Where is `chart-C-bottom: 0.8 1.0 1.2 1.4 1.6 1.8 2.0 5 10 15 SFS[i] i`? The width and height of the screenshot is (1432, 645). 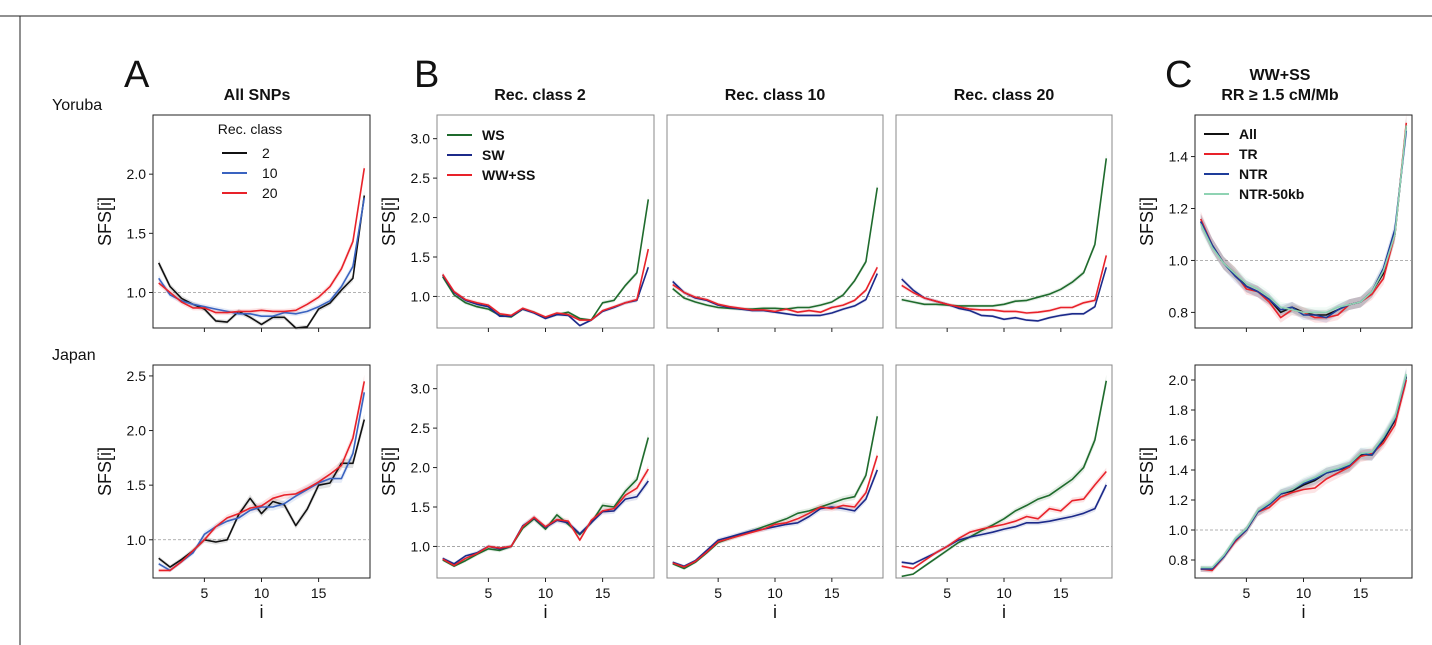
chart-C-bottom: 0.8 1.0 1.2 1.4 1.6 1.8 2.0 5 10 15 SFS[i] i is located at coordinates (1275, 493).